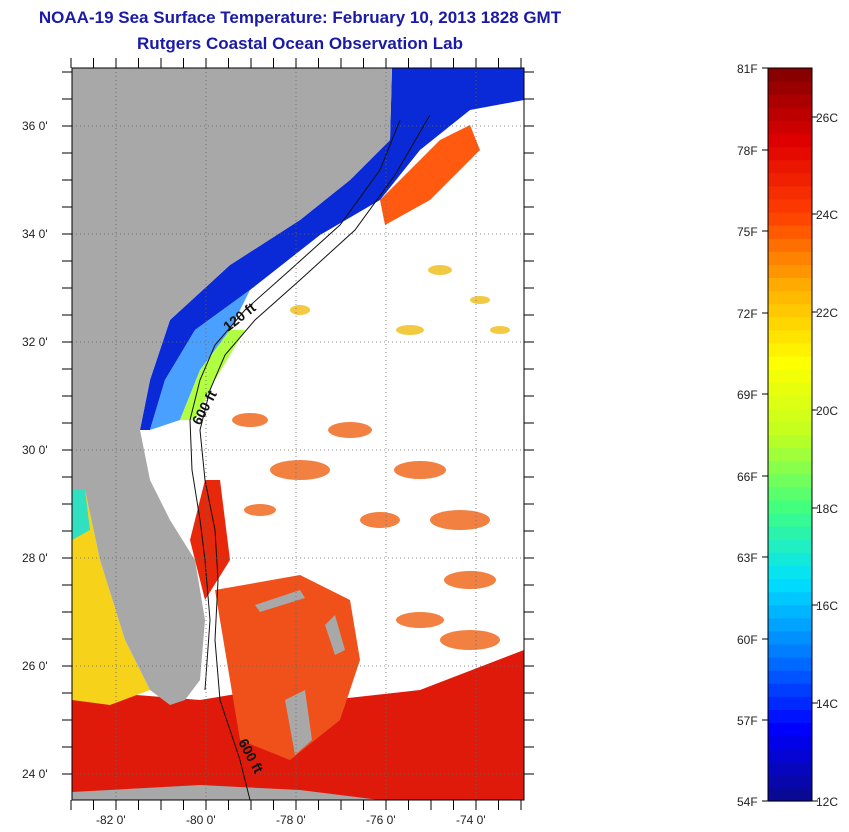 The height and width of the screenshot is (832, 849). I want to click on bahamas-andros, so click(298, 722).